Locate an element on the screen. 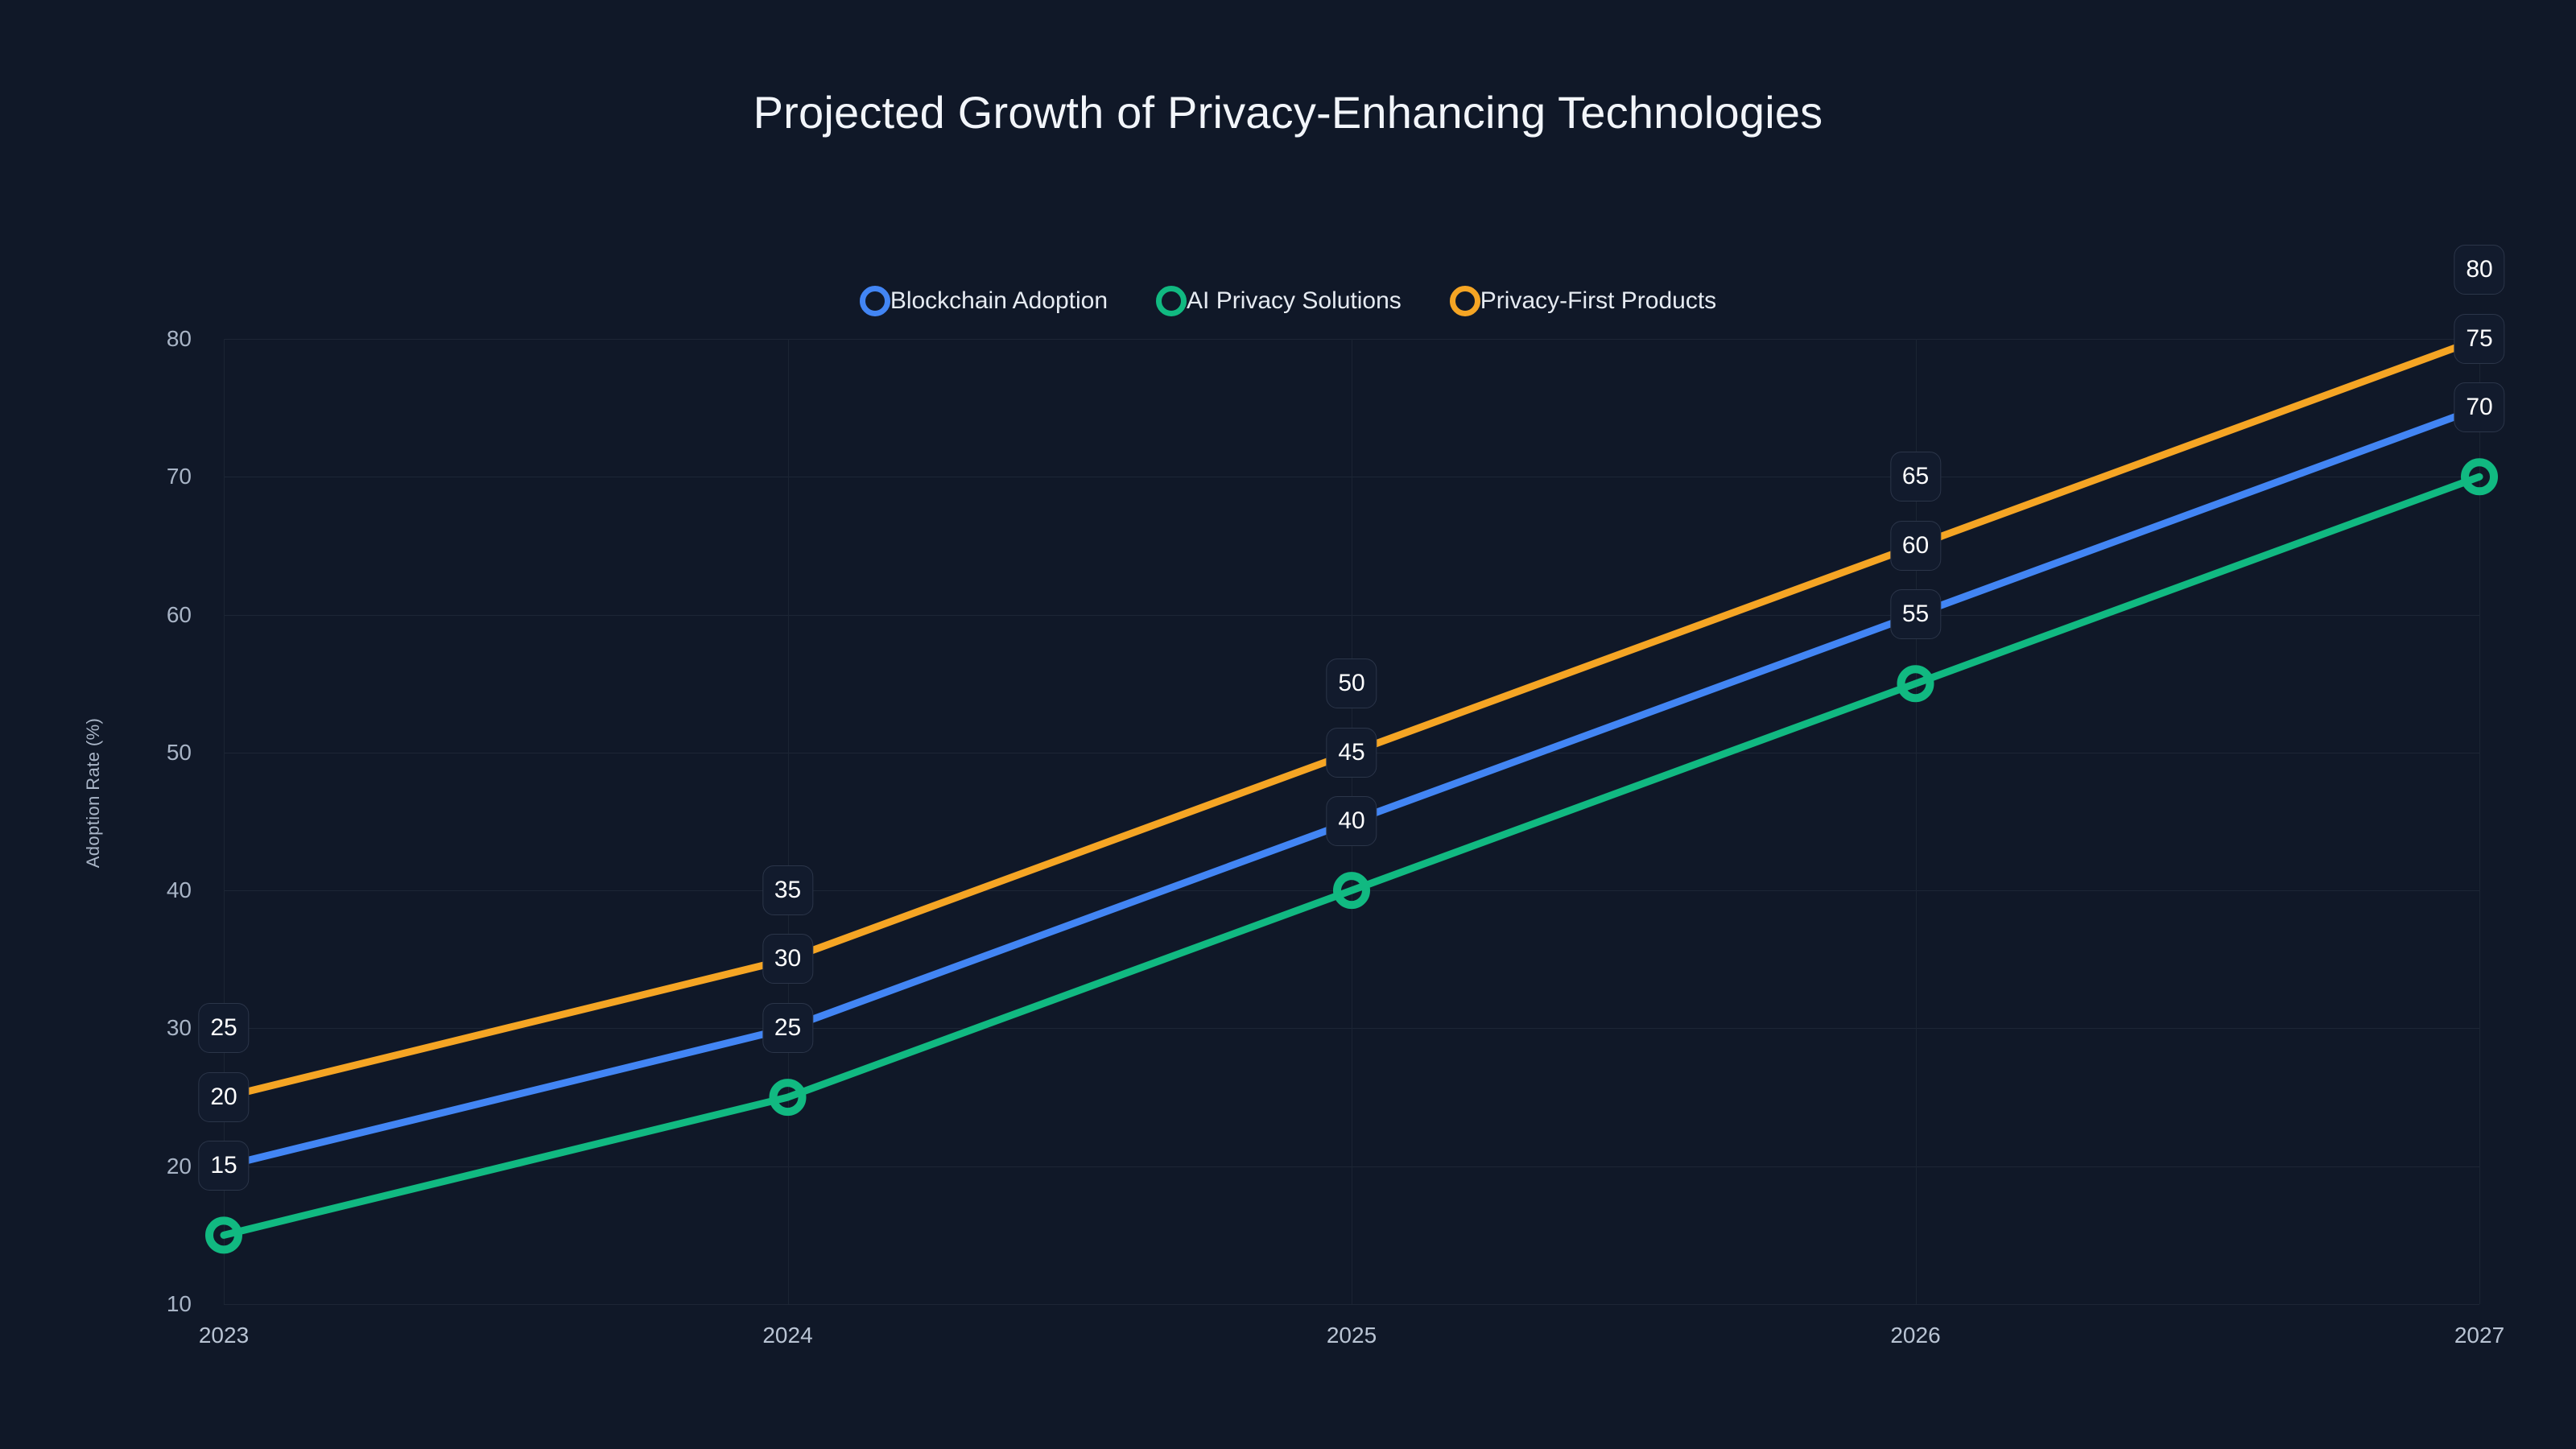  data-point-label: 15 is located at coordinates (224, 1166).